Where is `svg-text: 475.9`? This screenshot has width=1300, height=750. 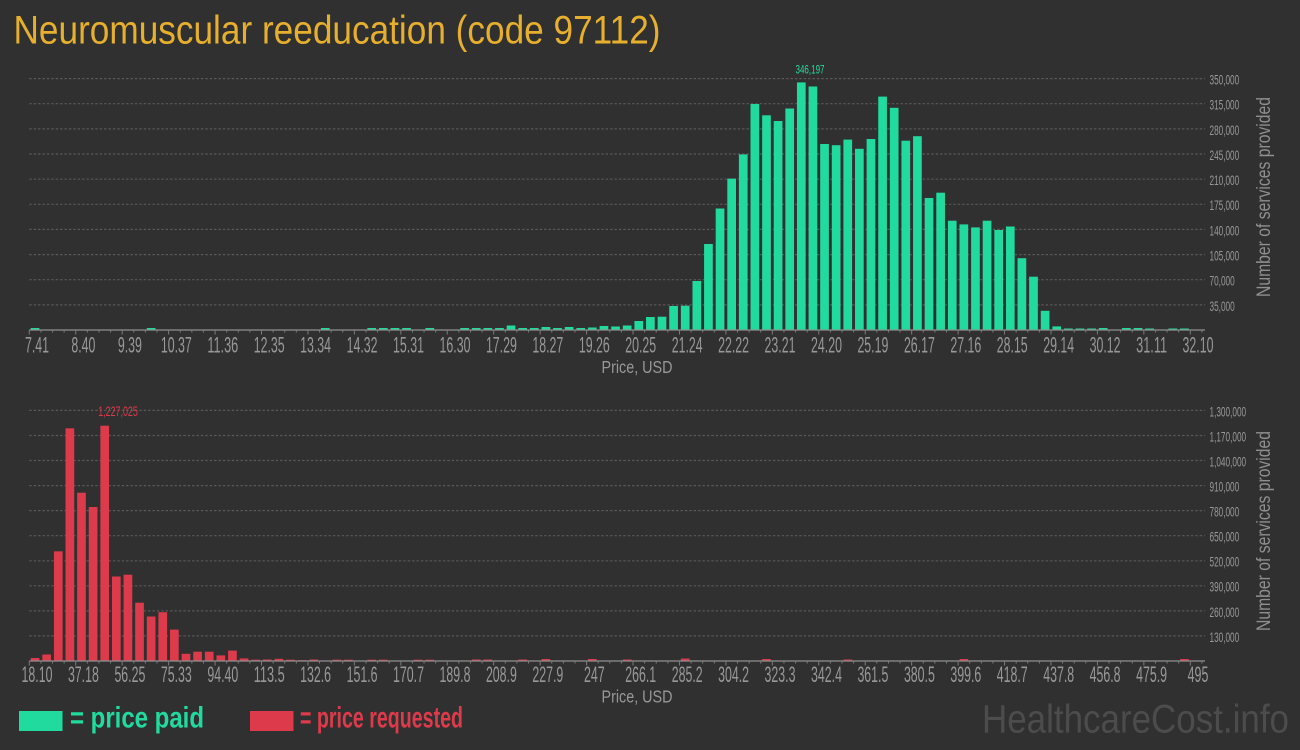 svg-text: 475.9 is located at coordinates (1151, 674).